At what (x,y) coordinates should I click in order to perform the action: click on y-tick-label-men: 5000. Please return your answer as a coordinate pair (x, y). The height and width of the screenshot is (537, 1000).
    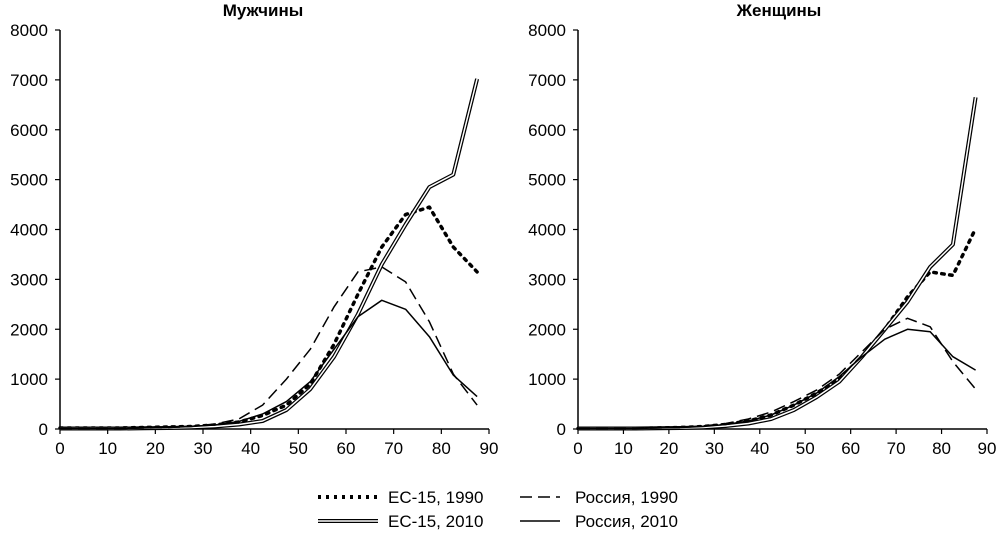
    Looking at the image, I should click on (29, 180).